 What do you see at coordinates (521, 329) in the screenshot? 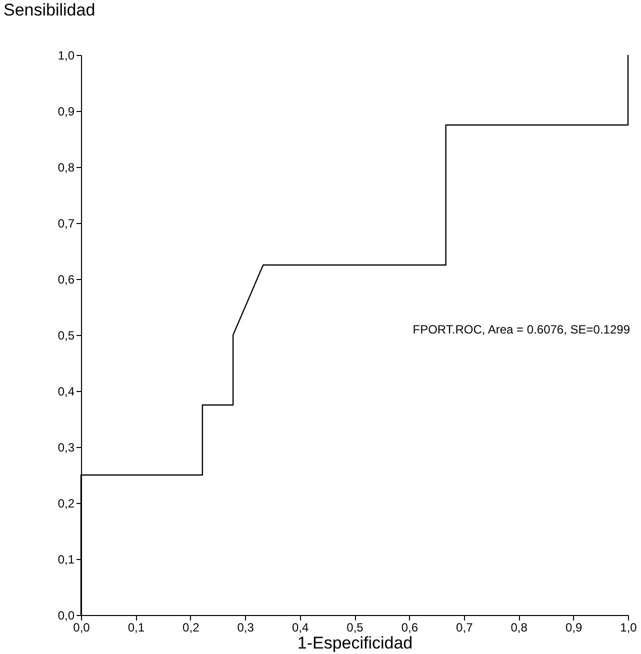
I see `text: FPORT.ROC, Area = 0.6076, SE=0.1299` at bounding box center [521, 329].